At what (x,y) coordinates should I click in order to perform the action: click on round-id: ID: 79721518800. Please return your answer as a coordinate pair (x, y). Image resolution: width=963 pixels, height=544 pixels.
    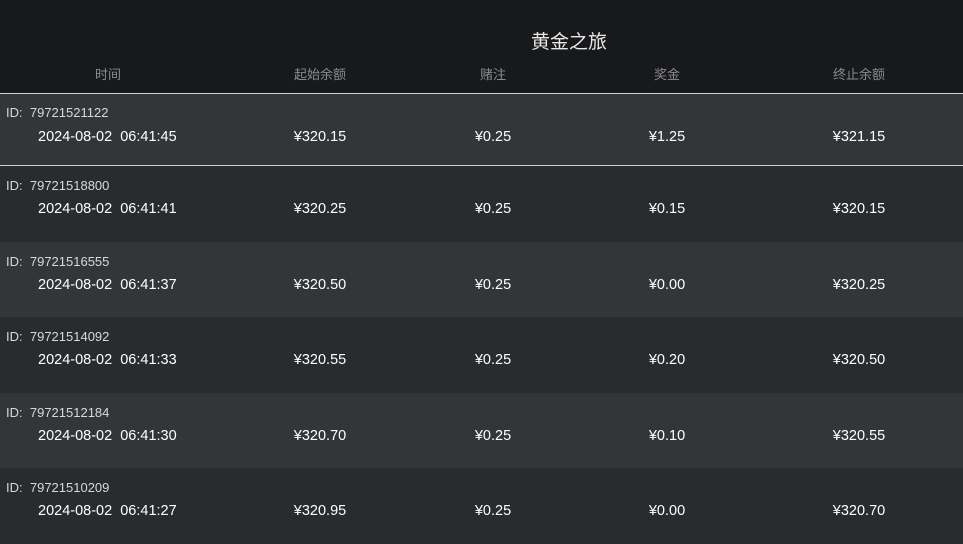
    Looking at the image, I should click on (58, 185).